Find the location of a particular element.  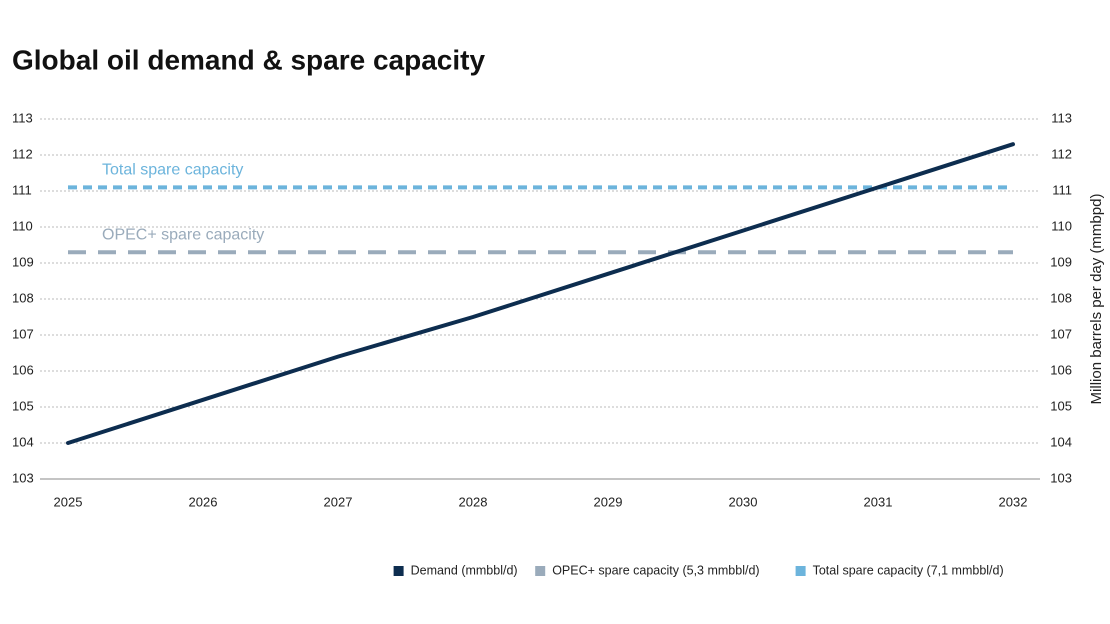

y-tick-label: 109 is located at coordinates (23, 261).